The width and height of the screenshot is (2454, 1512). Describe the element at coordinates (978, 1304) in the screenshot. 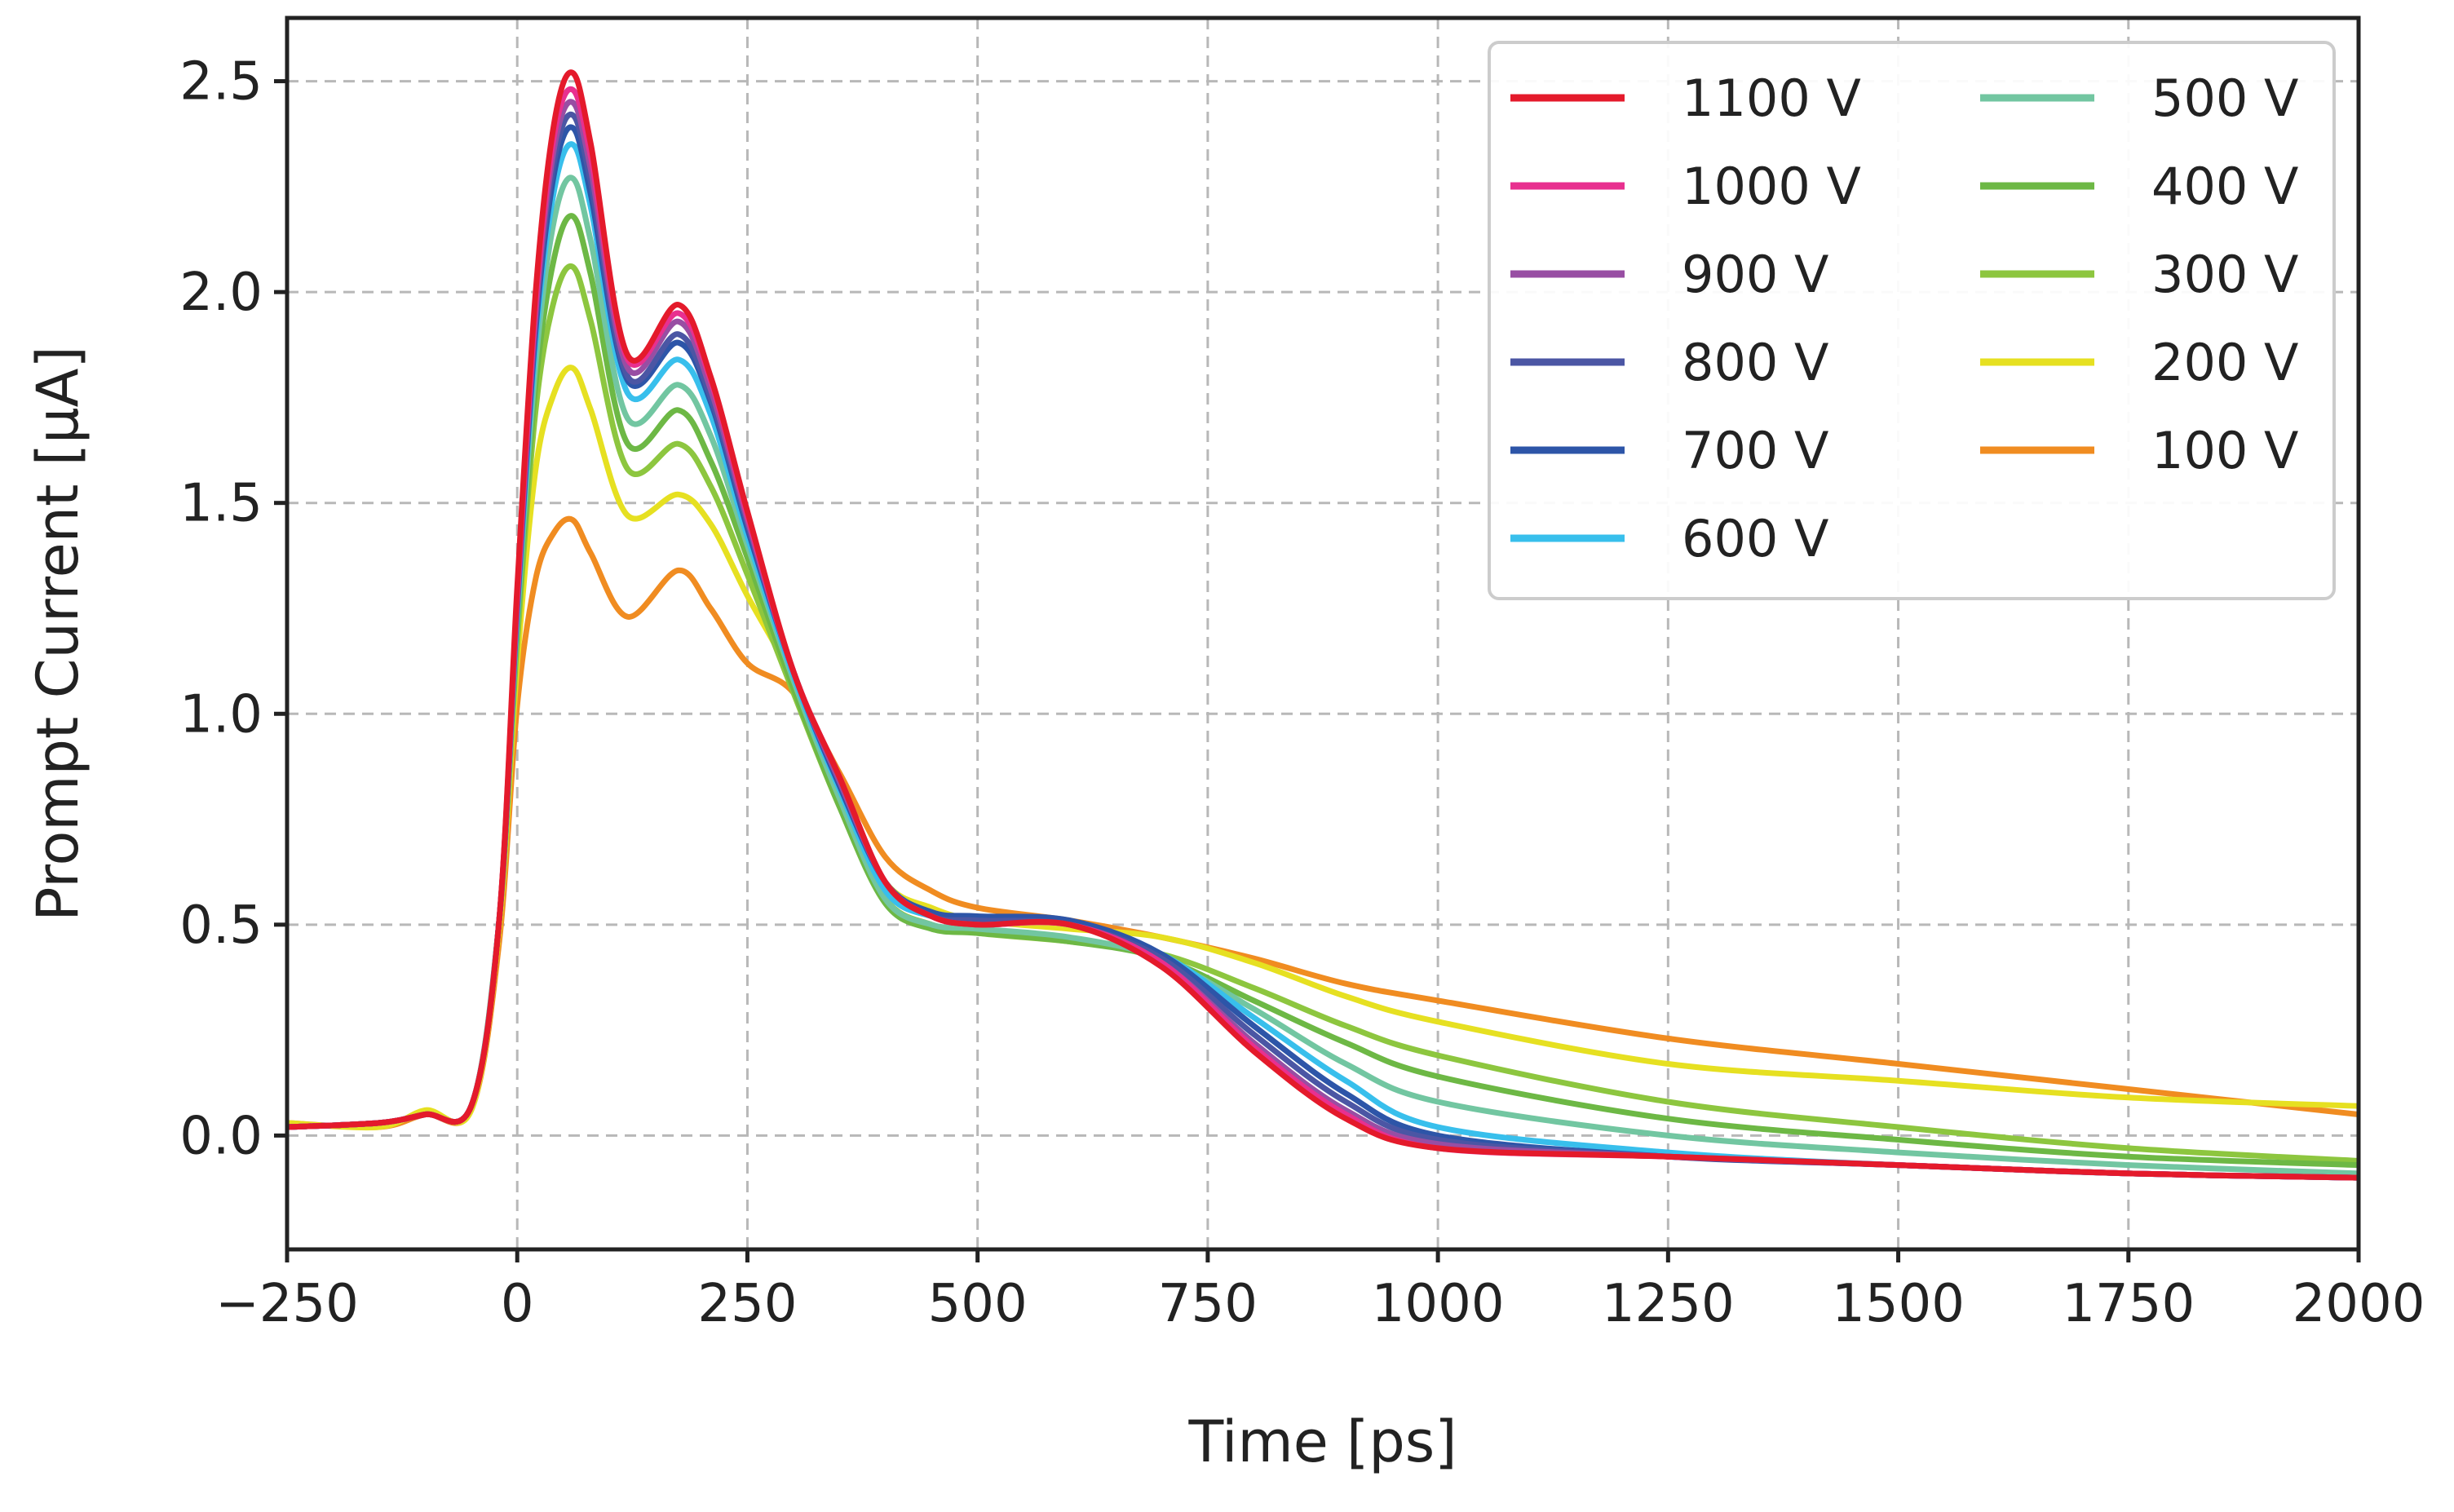

I see `x-tick-label: 500` at that location.